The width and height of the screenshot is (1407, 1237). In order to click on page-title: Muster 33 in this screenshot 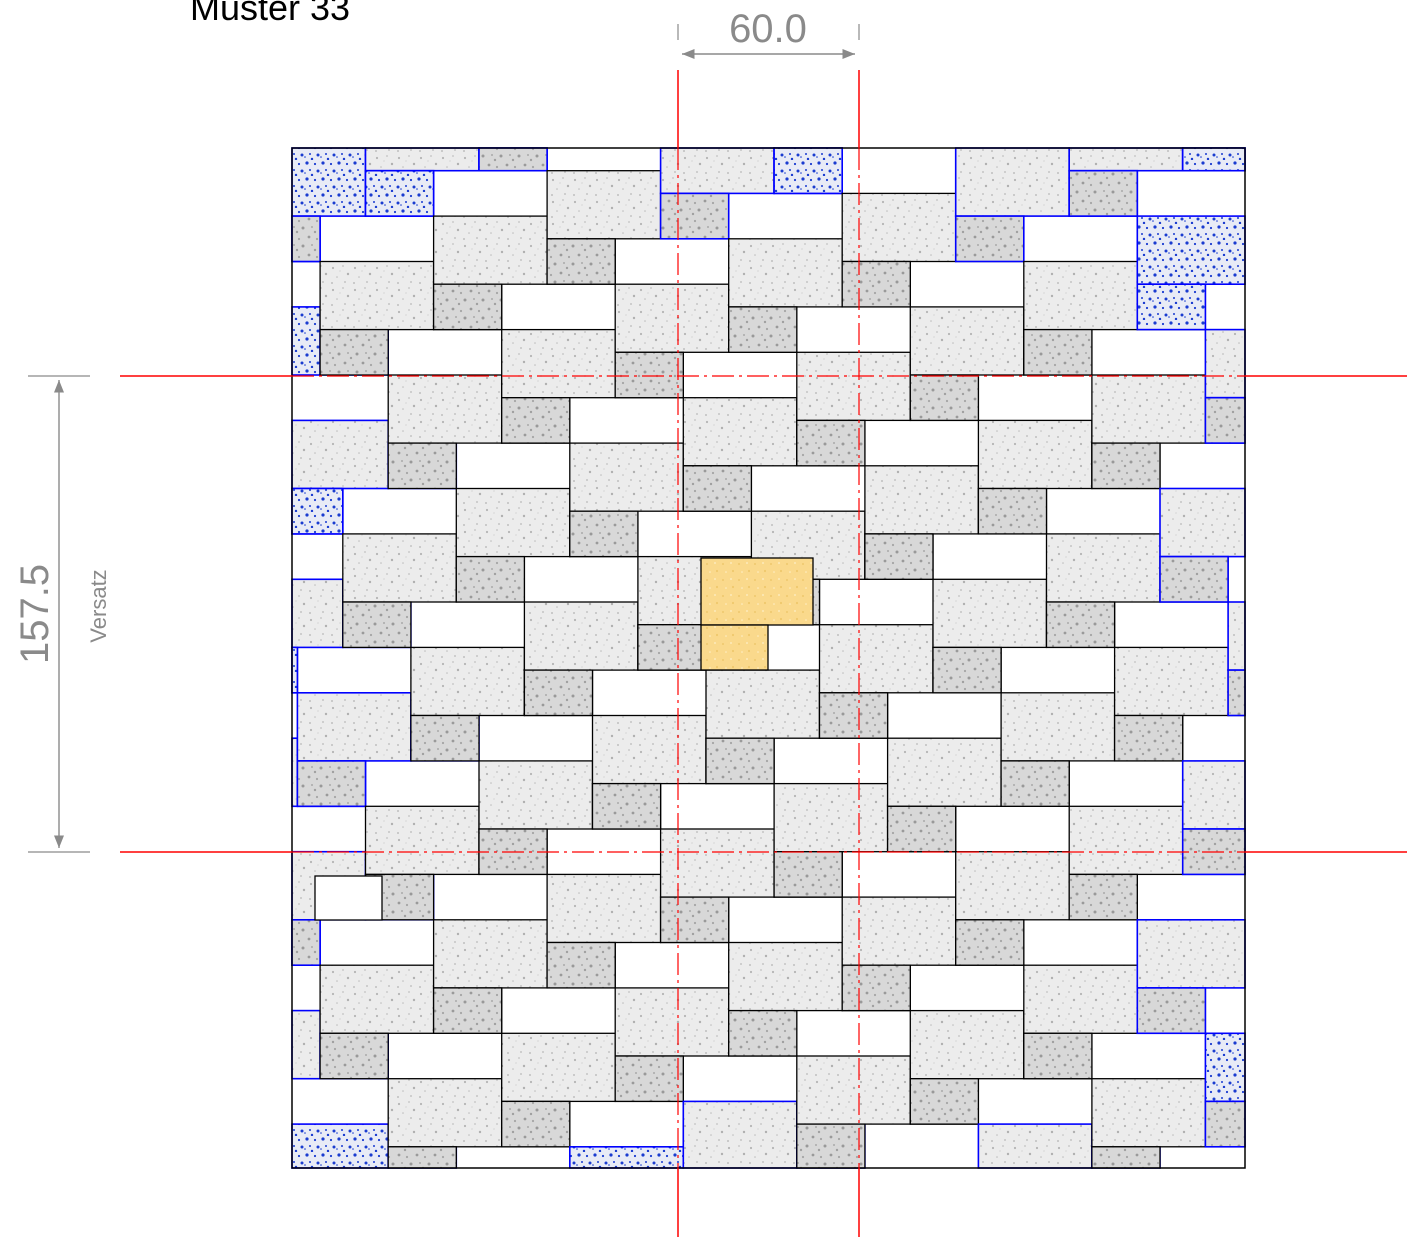, I will do `click(270, 14)`.